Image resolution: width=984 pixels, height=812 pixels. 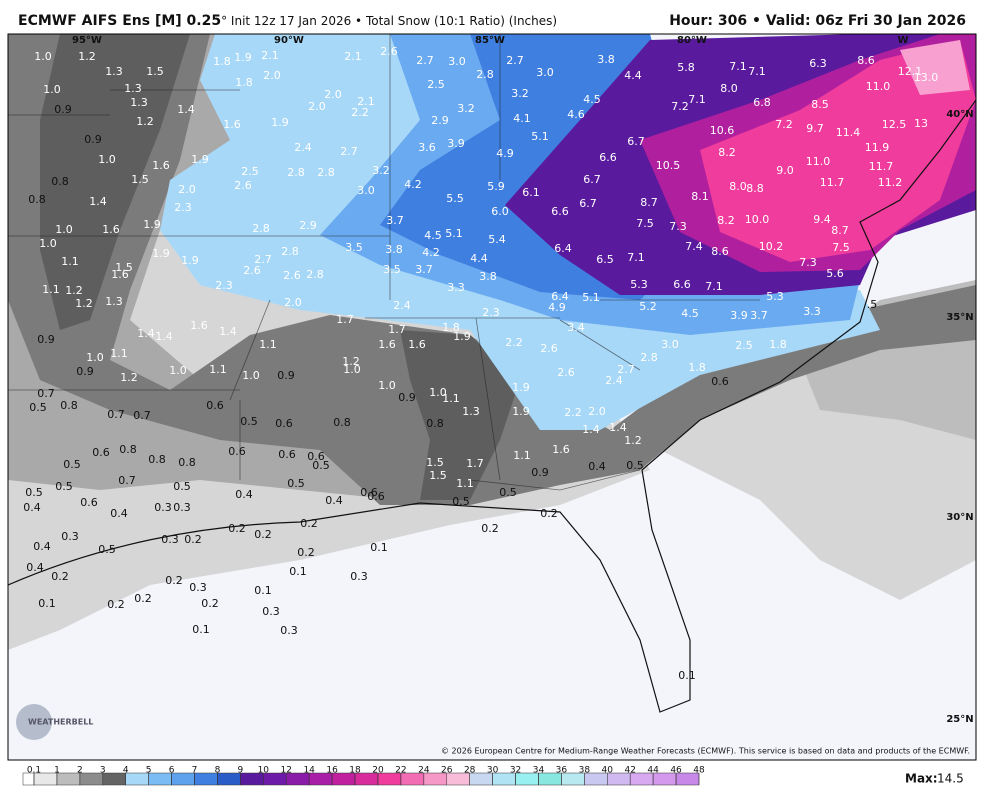 What do you see at coordinates (648, 306) in the screenshot?
I see `snow-amount-label: 5.2` at bounding box center [648, 306].